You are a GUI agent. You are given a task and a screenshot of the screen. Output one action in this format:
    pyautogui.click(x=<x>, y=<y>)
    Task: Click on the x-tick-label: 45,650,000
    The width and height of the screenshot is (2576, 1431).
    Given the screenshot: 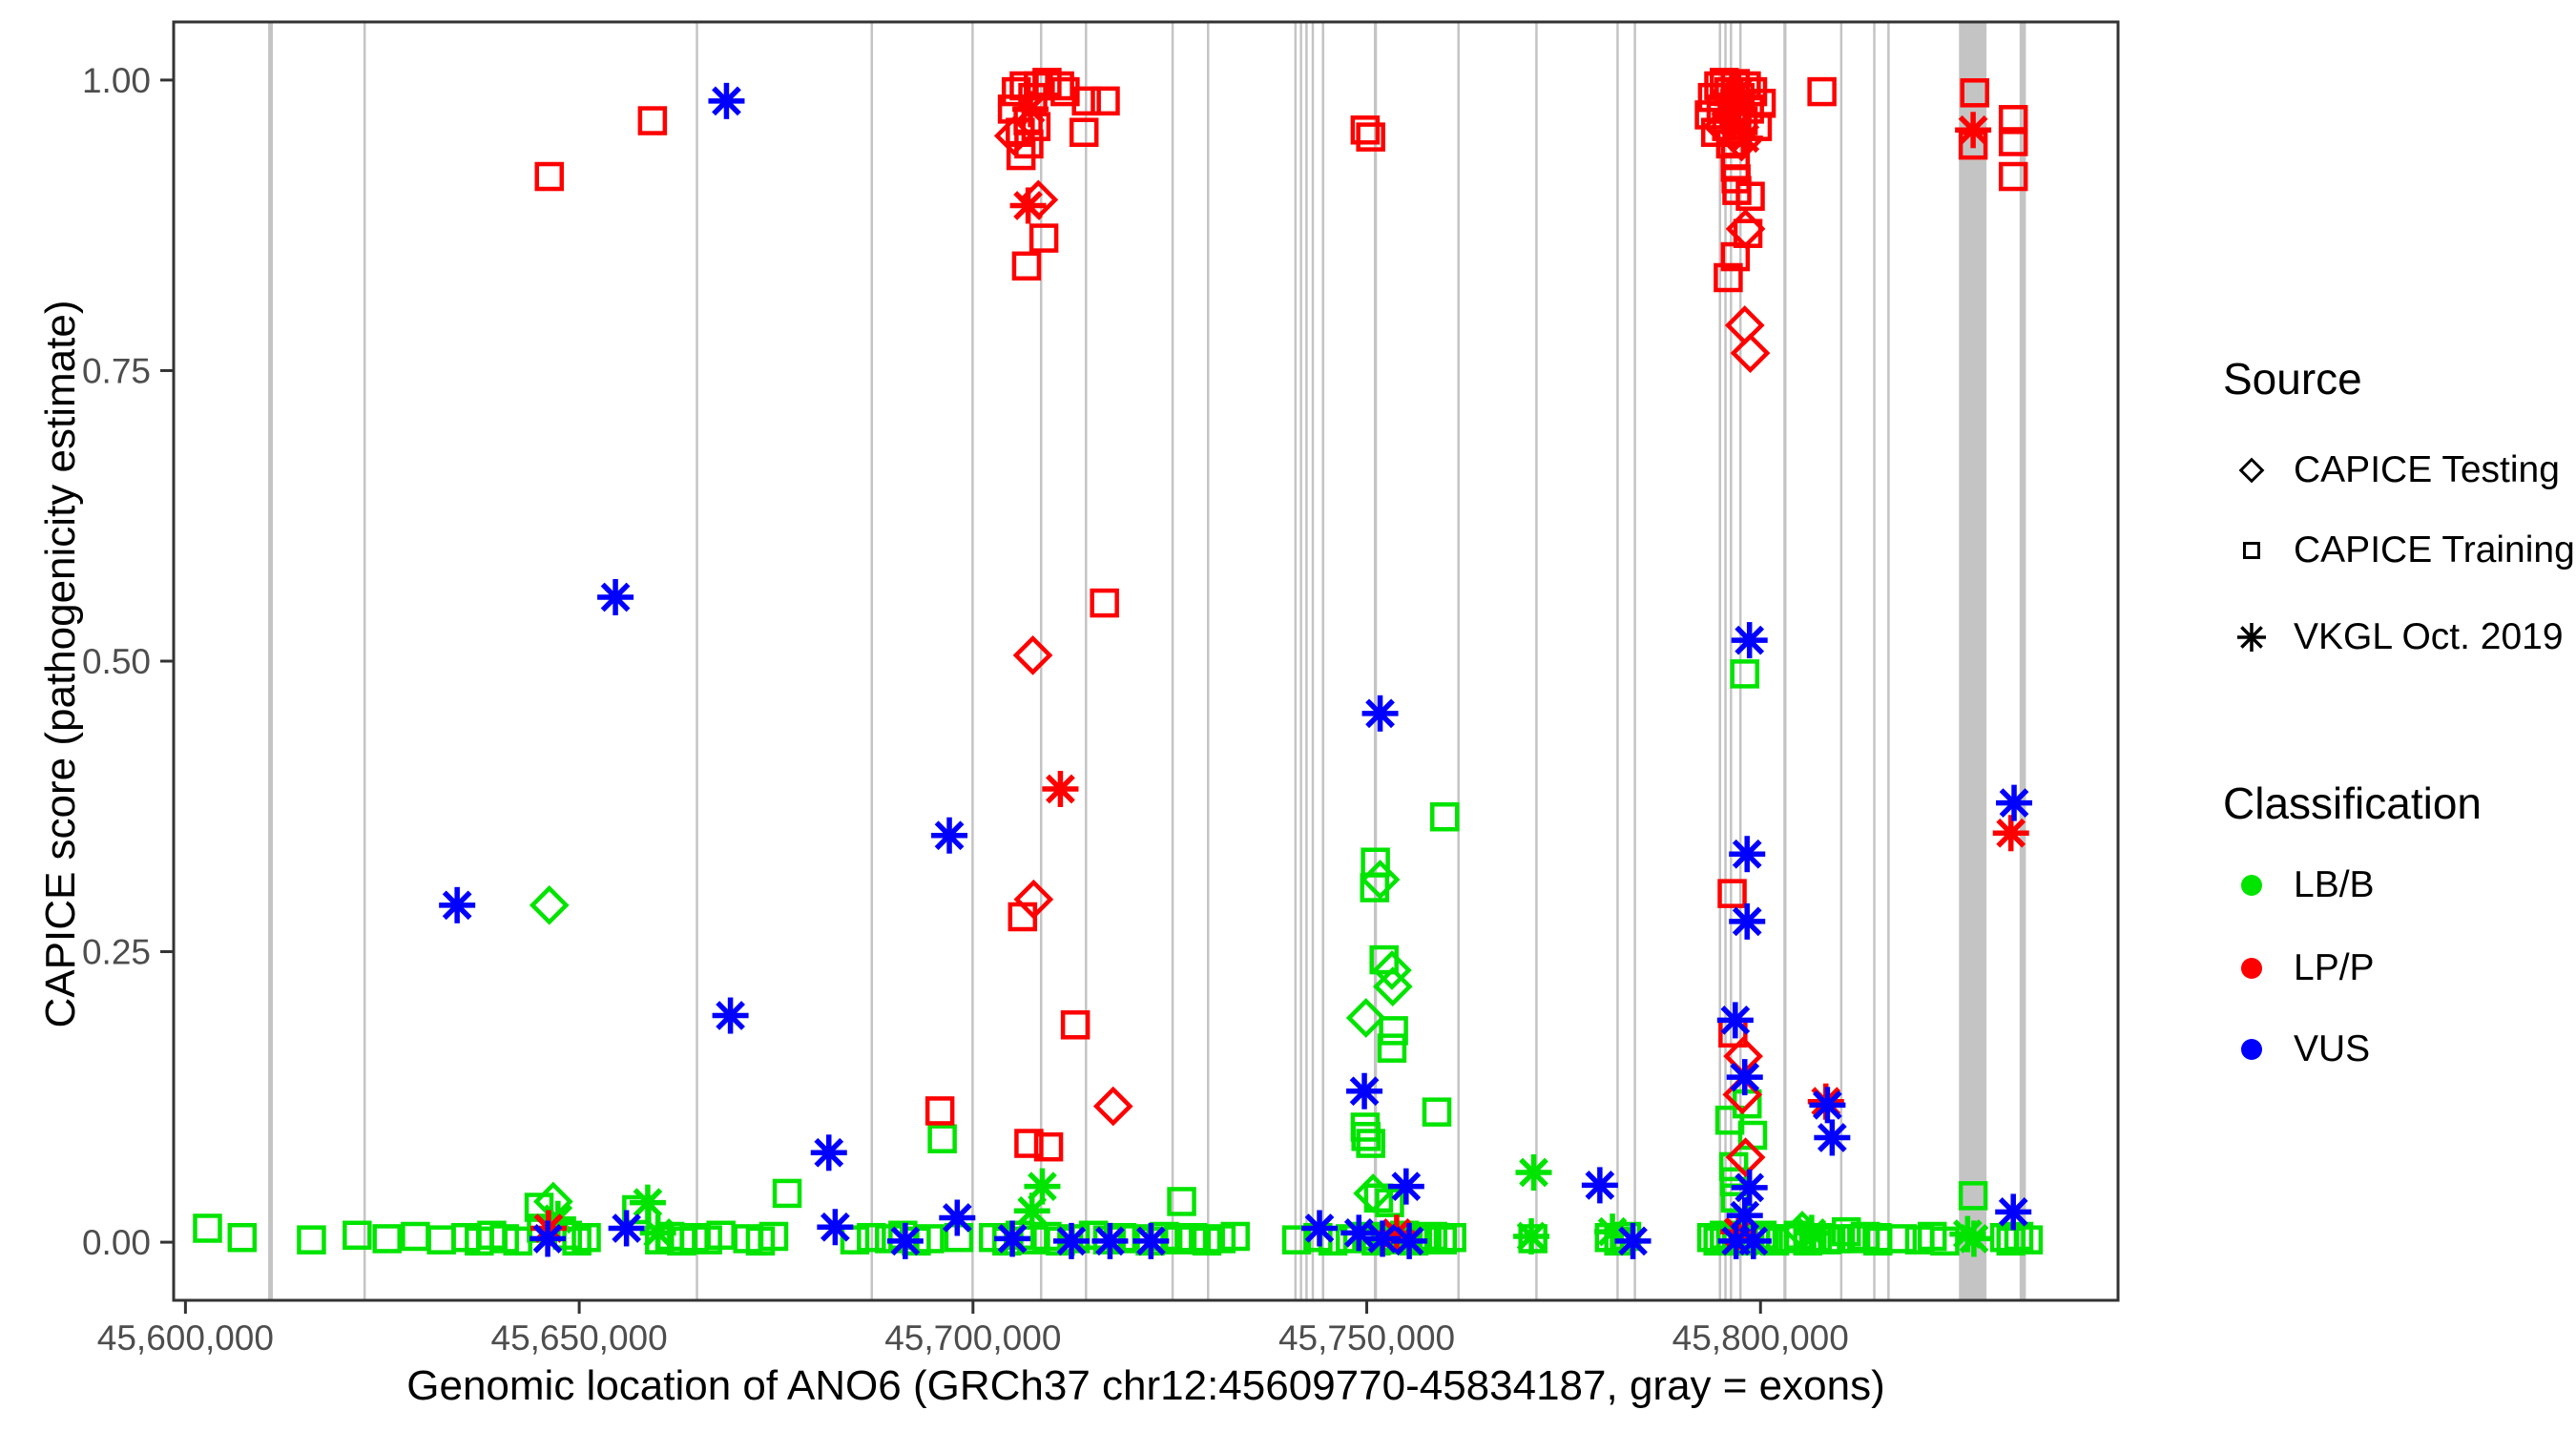 What is the action you would take?
    pyautogui.click(x=579, y=1338)
    